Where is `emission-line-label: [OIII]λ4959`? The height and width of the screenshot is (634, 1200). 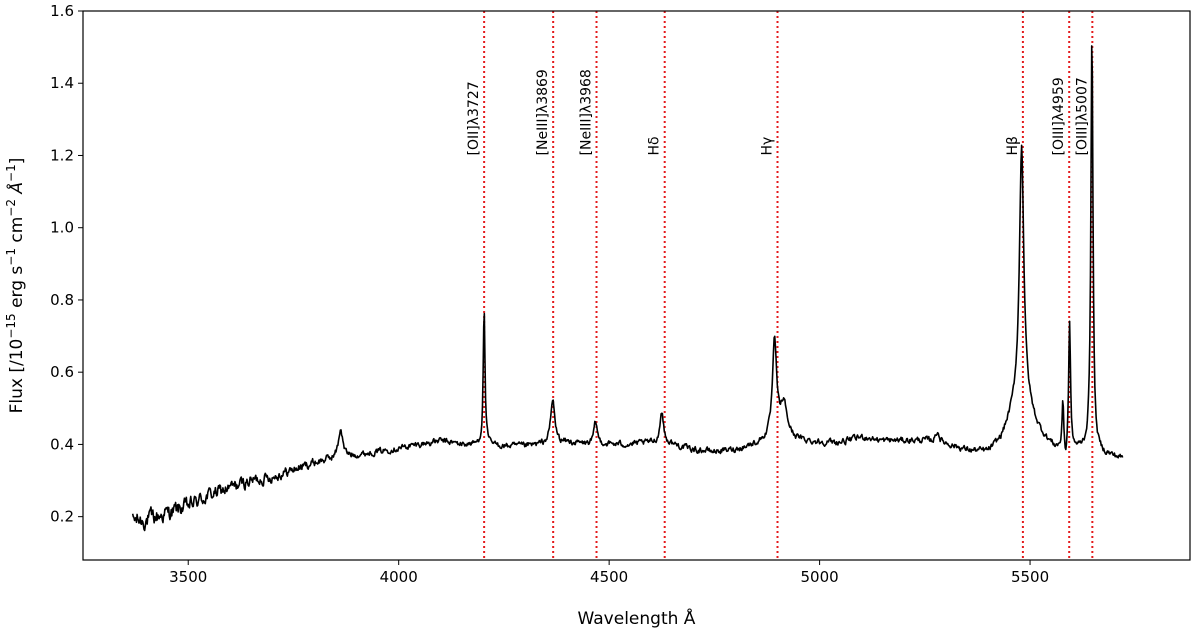
emission-line-label: [OIII]λ4959 is located at coordinates (1059, 116).